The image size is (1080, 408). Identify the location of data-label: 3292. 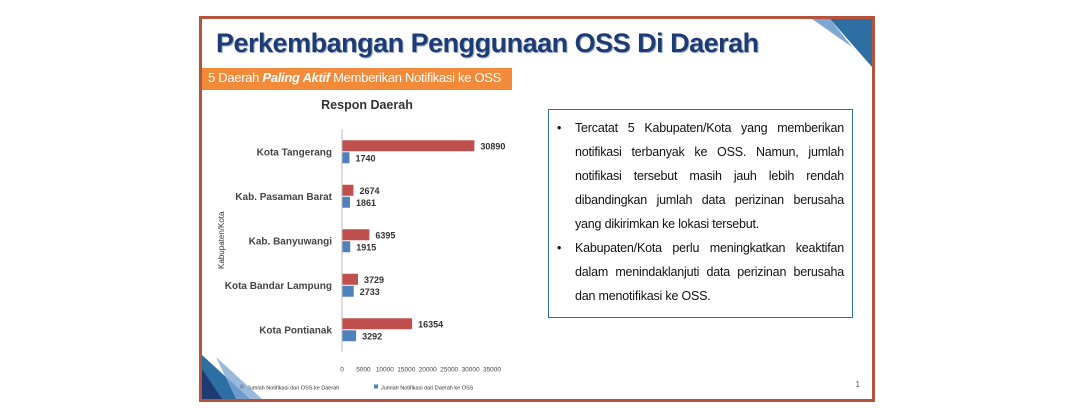
(372, 336).